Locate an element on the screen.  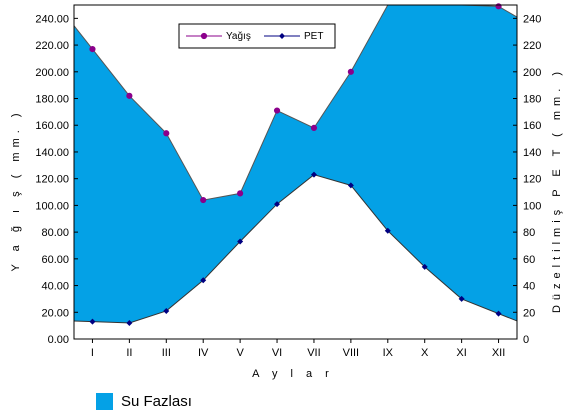
x-tick-label: XI is located at coordinates (461, 353).